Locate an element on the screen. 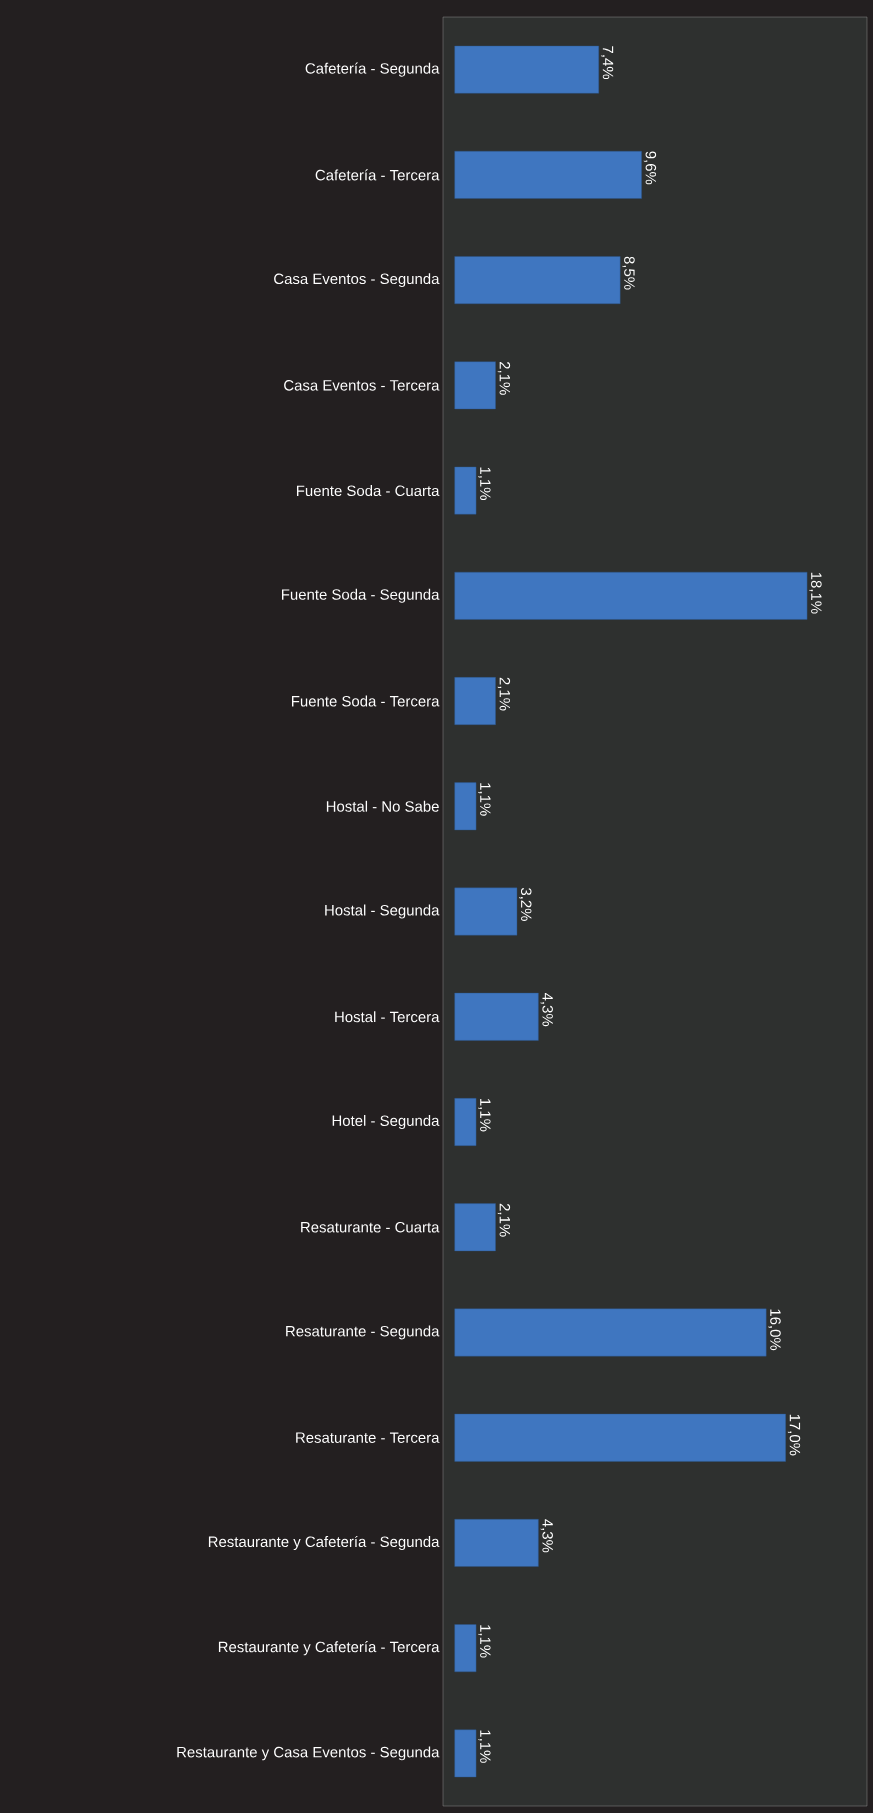 The height and width of the screenshot is (1813, 873). data-label: 18,1% is located at coordinates (815, 593).